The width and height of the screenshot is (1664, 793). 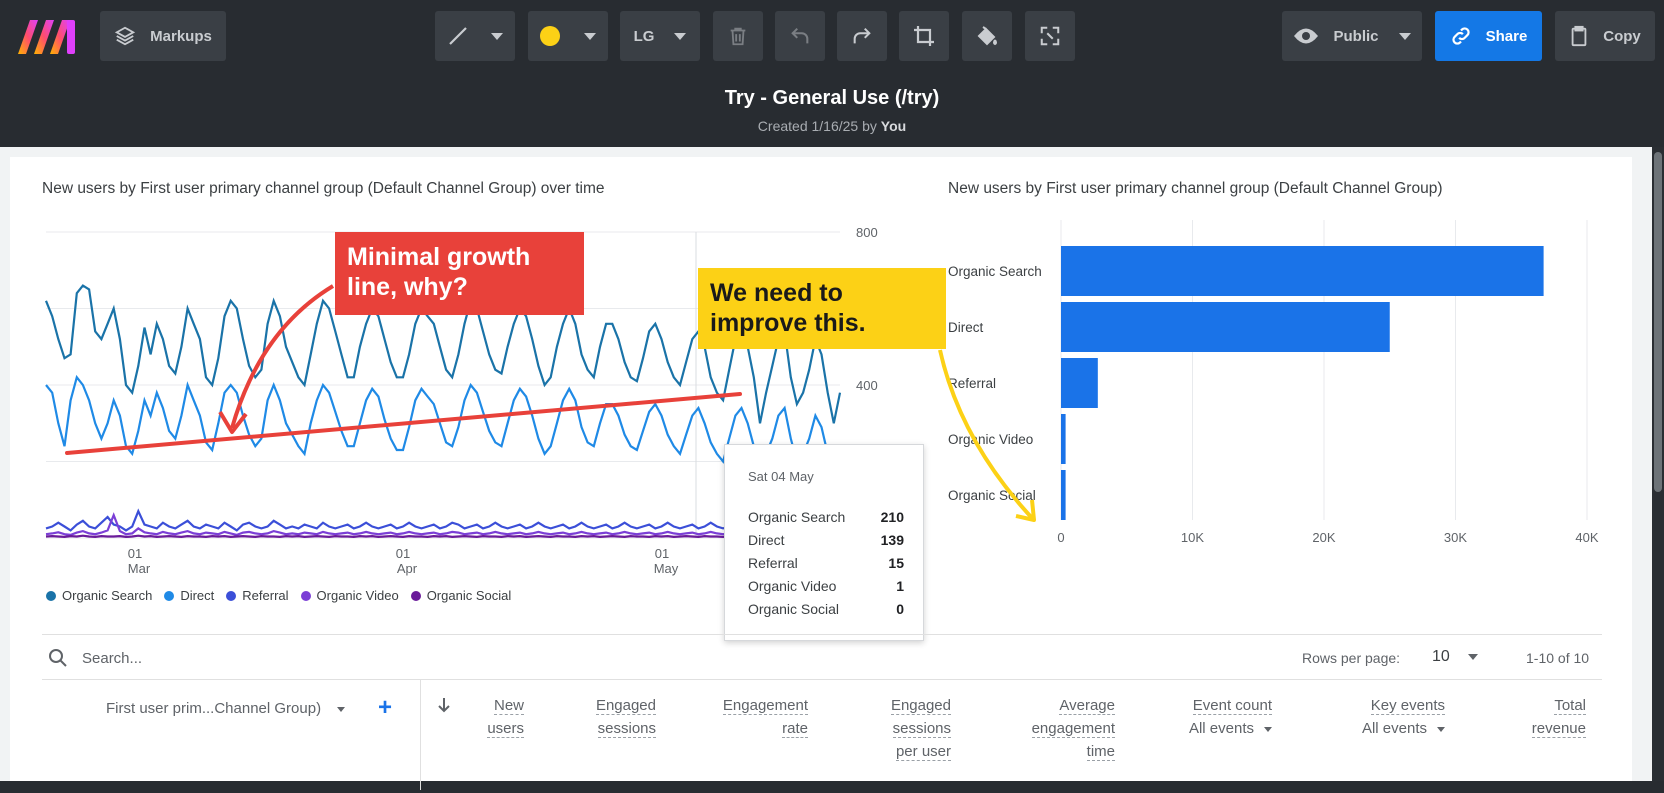 What do you see at coordinates (1488, 36) in the screenshot?
I see `share-button: Share` at bounding box center [1488, 36].